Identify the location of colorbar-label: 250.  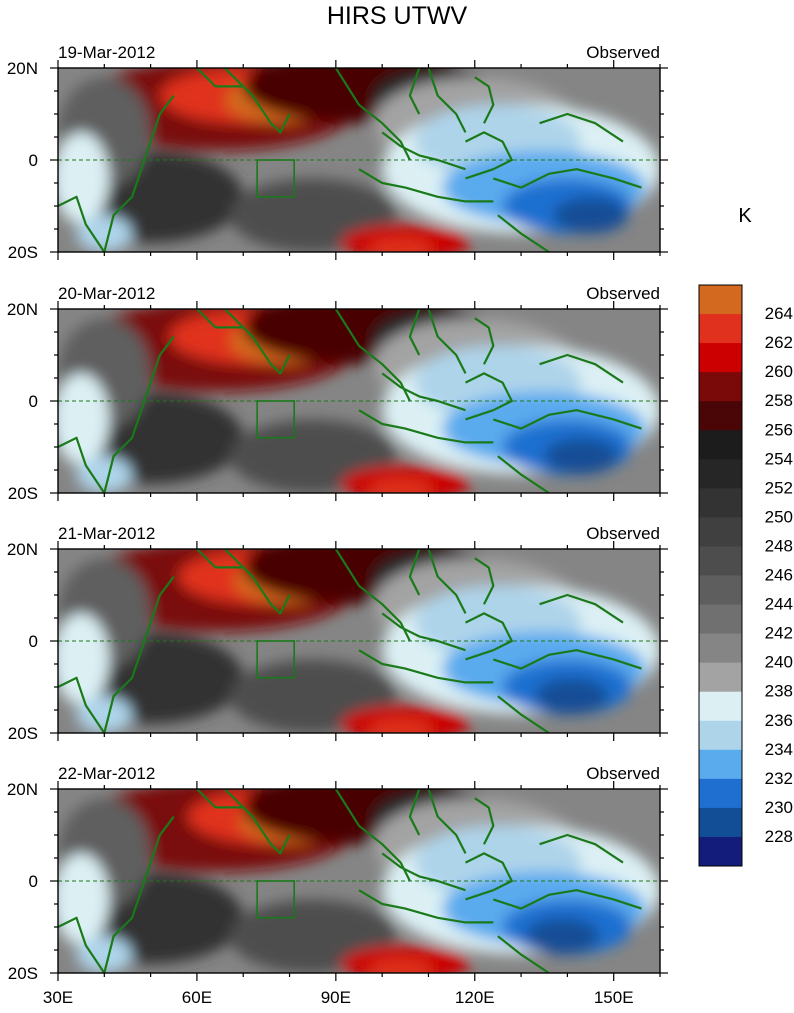
(779, 516).